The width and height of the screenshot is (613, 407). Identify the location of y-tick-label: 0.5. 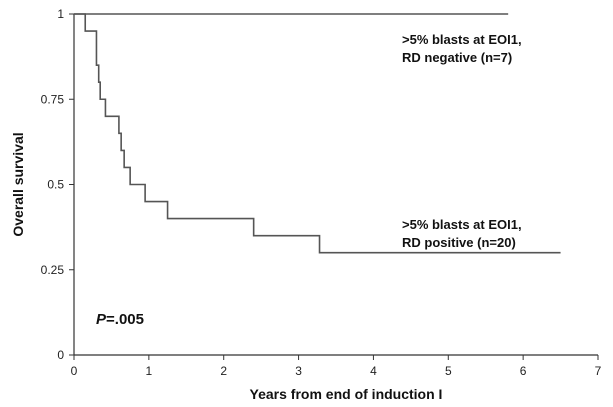
(55, 185).